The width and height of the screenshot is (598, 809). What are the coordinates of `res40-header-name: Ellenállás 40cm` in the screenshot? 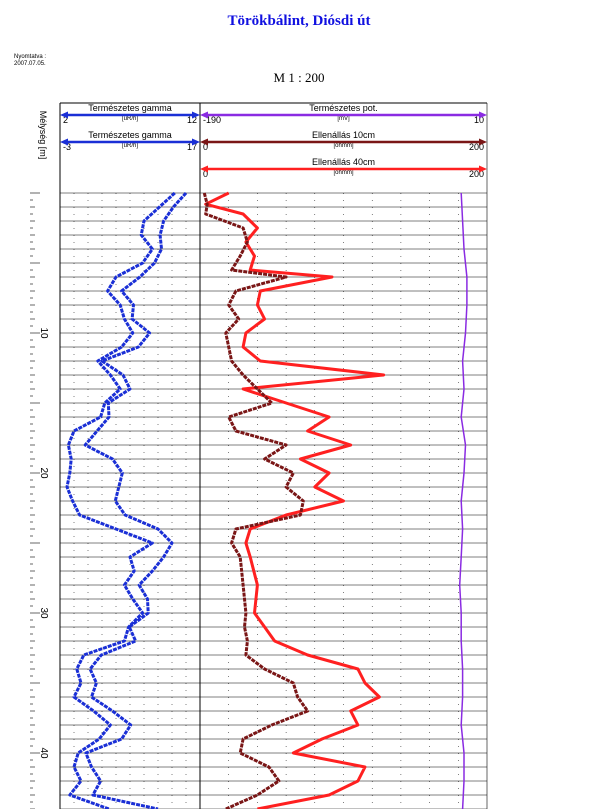 It's located at (343, 162).